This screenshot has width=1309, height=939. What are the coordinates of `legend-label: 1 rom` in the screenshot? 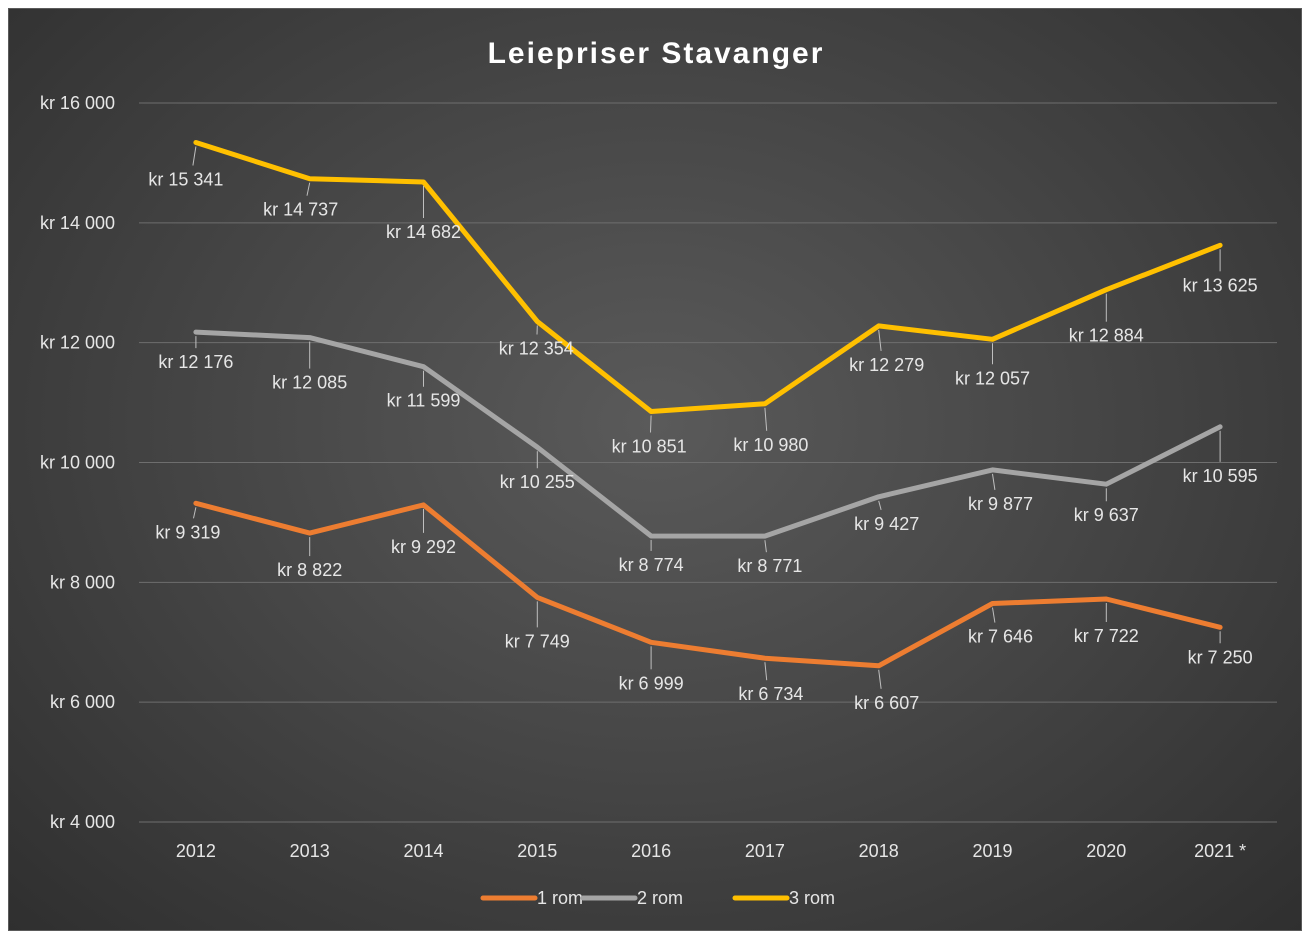 It's located at (560, 898).